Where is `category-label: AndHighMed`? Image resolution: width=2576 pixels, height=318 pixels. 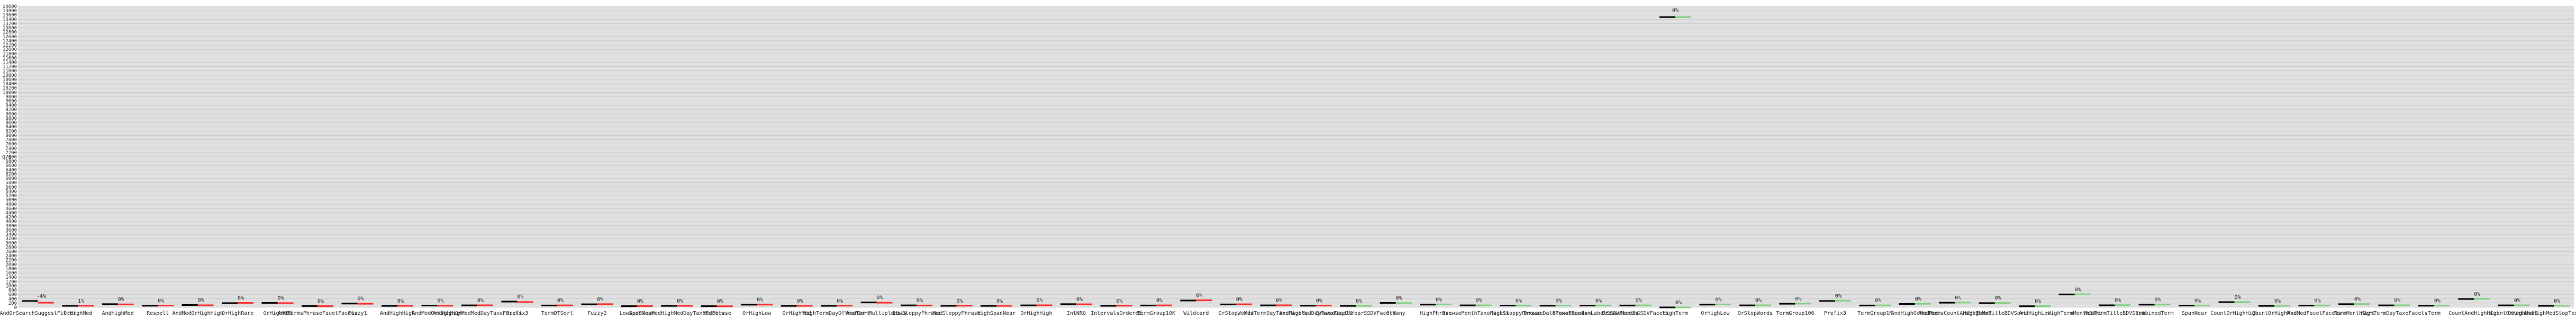 category-label: AndHighMed is located at coordinates (118, 314).